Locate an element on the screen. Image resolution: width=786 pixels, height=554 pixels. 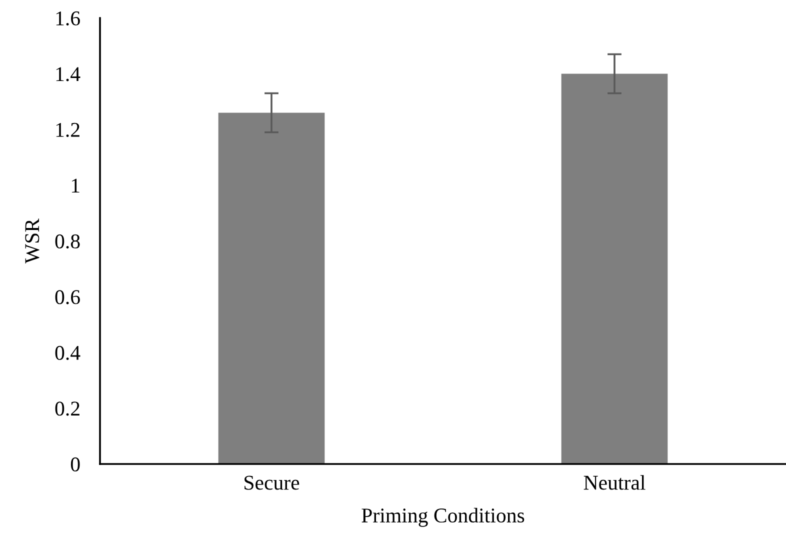
y-tick-label: 0.6 is located at coordinates (67, 297).